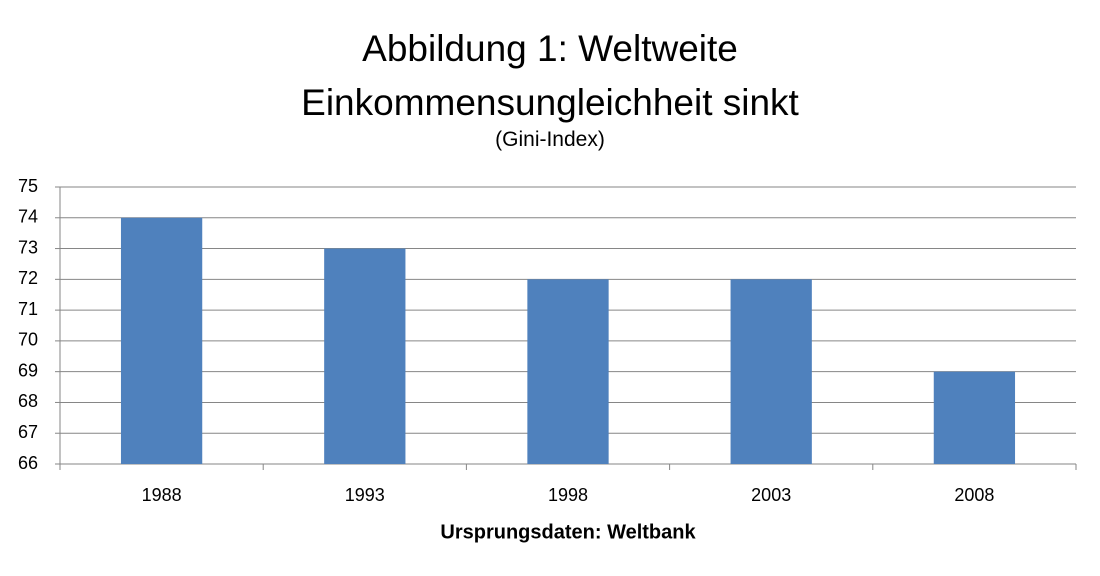 Image resolution: width=1100 pixels, height=576 pixels. Describe the element at coordinates (28, 309) in the screenshot. I see `y-tick-label: 71` at that location.